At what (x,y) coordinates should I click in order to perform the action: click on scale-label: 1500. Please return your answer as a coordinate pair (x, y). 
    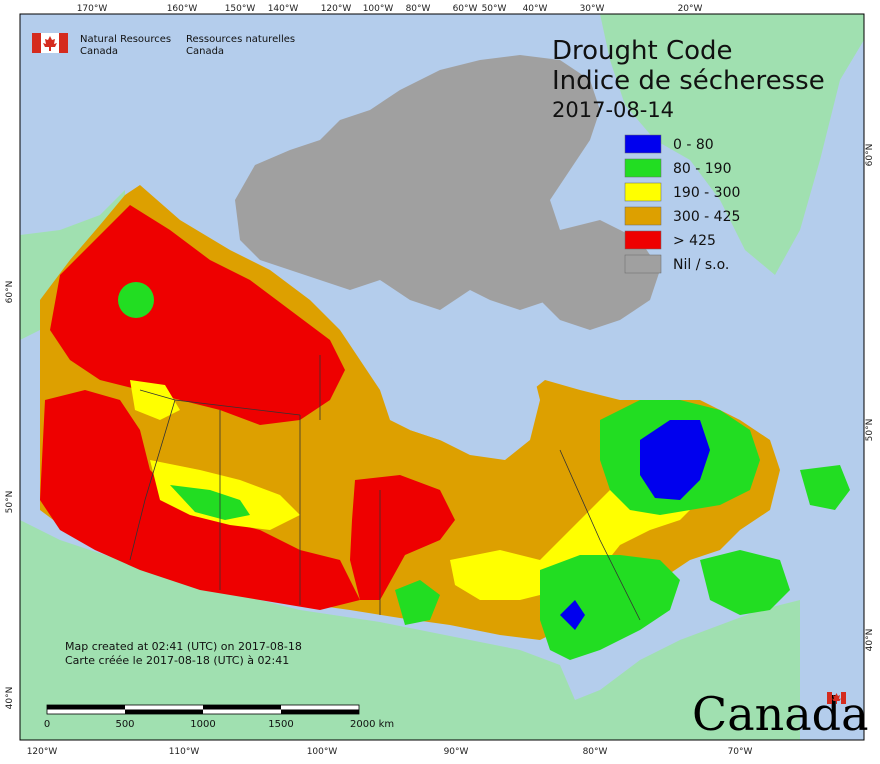
    Looking at the image, I should click on (280, 724).